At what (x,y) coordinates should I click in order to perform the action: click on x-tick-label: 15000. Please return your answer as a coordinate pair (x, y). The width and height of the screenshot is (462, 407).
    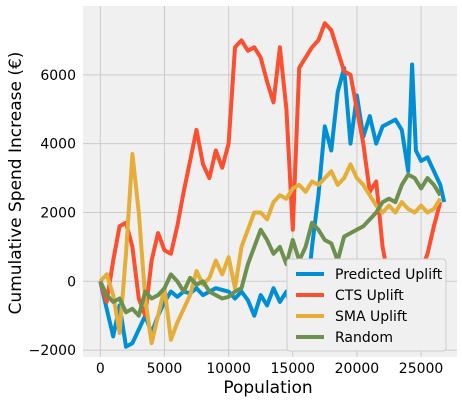
    Looking at the image, I should click on (293, 369).